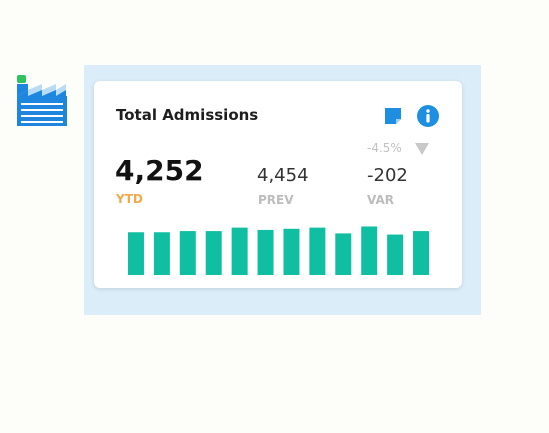 This screenshot has width=549, height=433. I want to click on variance-value: -202, so click(387, 175).